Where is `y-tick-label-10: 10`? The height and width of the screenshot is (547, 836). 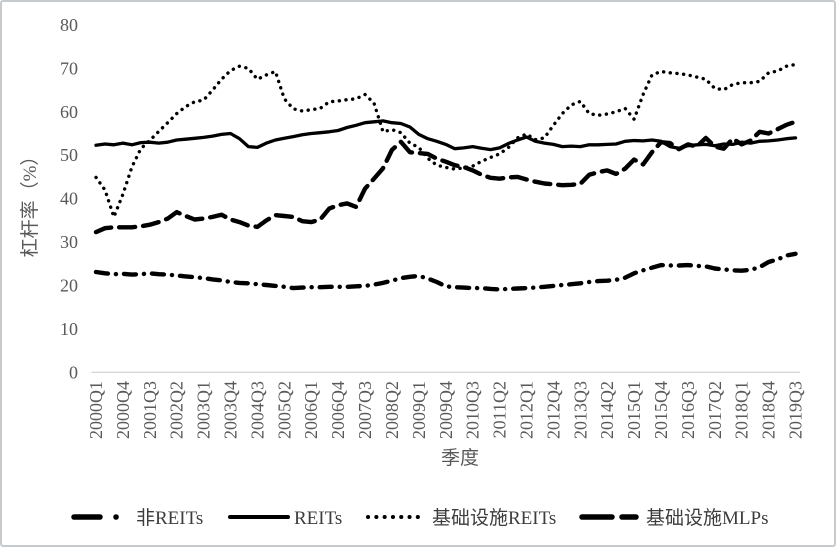
y-tick-label-10: 10 is located at coordinates (69, 329).